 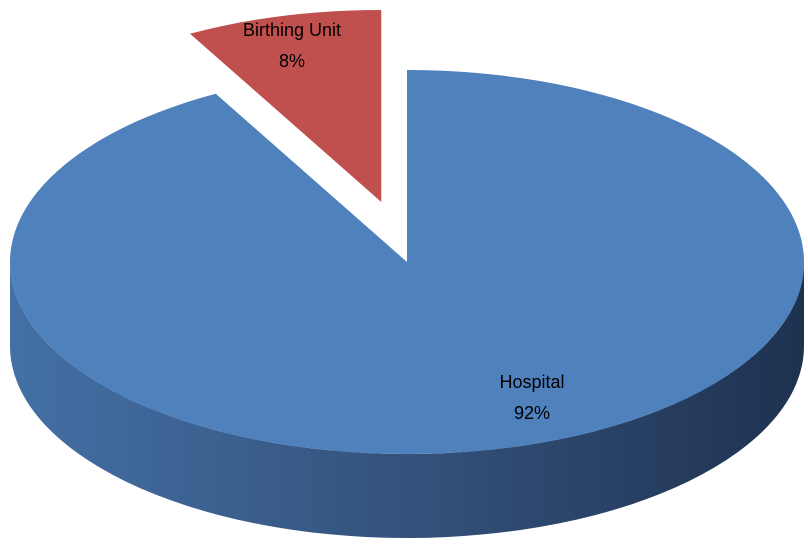 I want to click on slice-value-label: 92%, so click(x=532, y=413).